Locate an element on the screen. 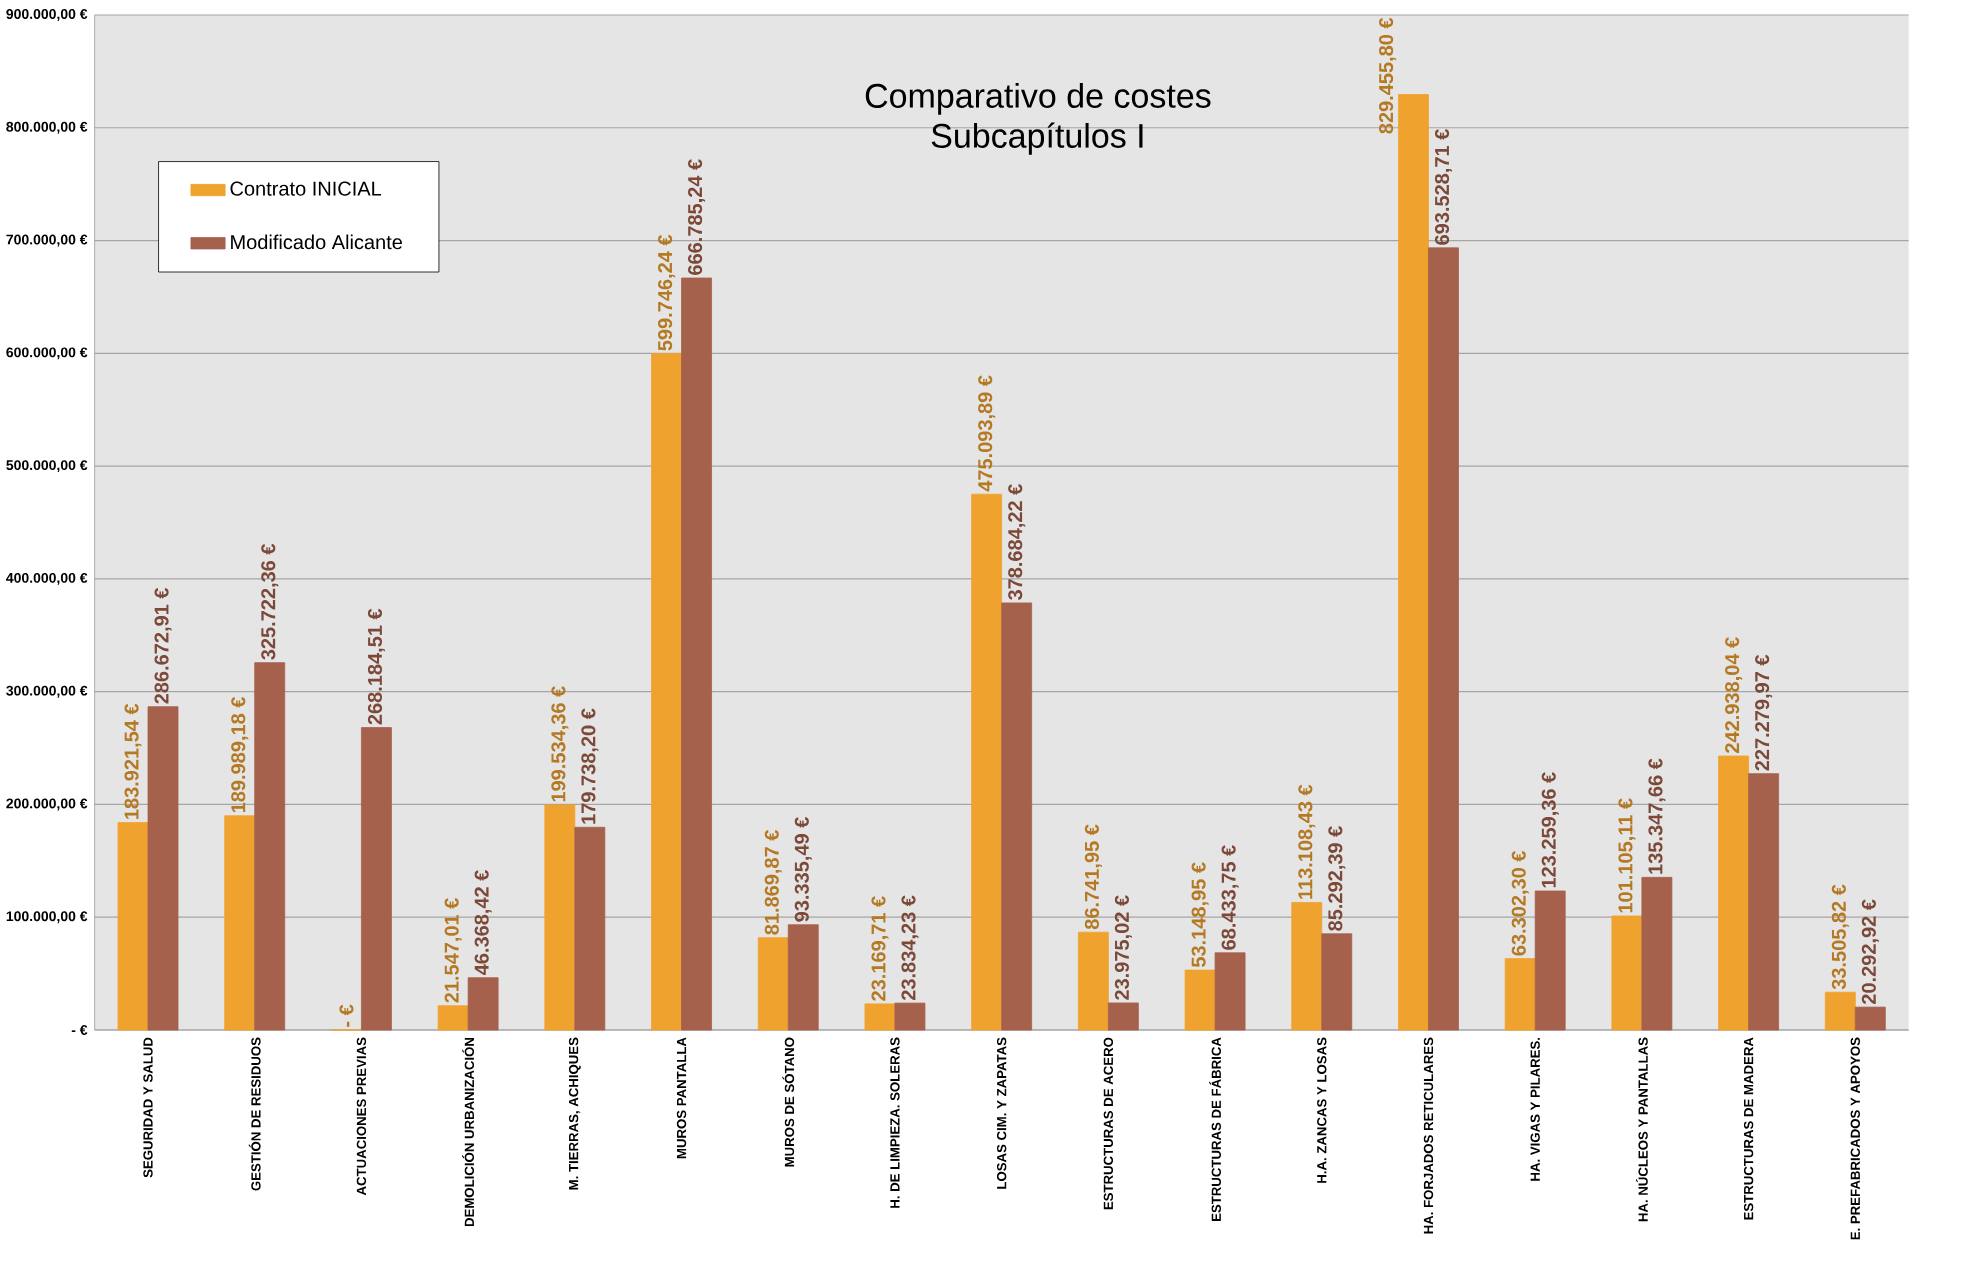 The width and height of the screenshot is (1971, 1282). data-label: 63.302,30 € is located at coordinates (1520, 903).